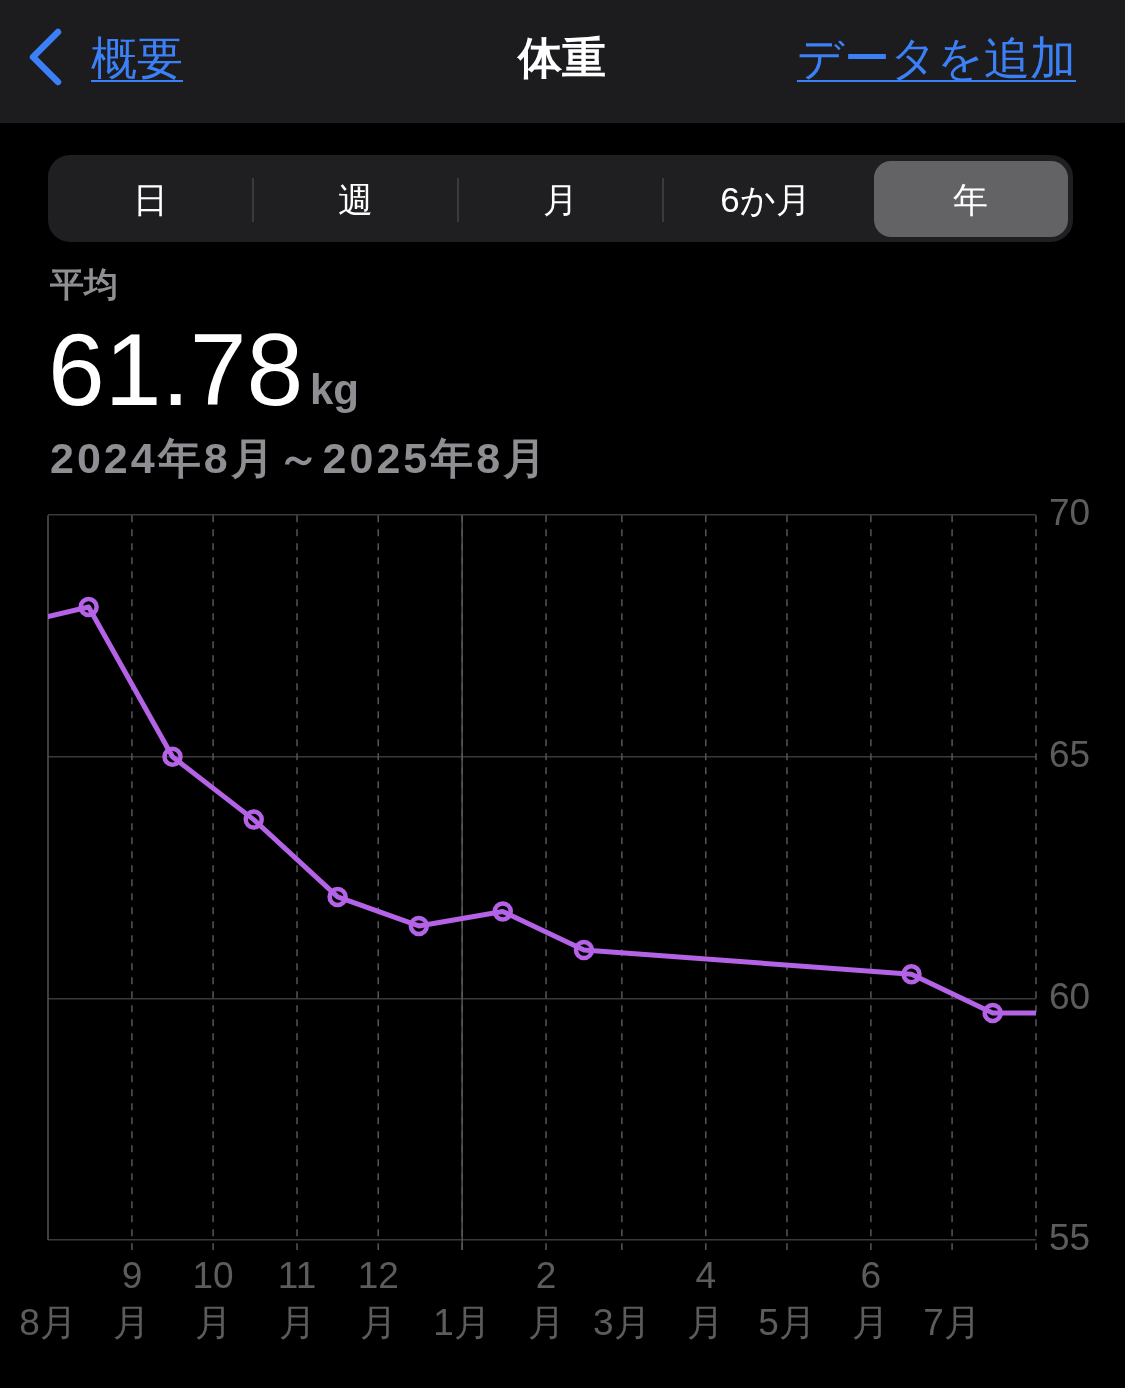  Describe the element at coordinates (1070, 1238) in the screenshot. I see `y-tick-label: 55` at that location.